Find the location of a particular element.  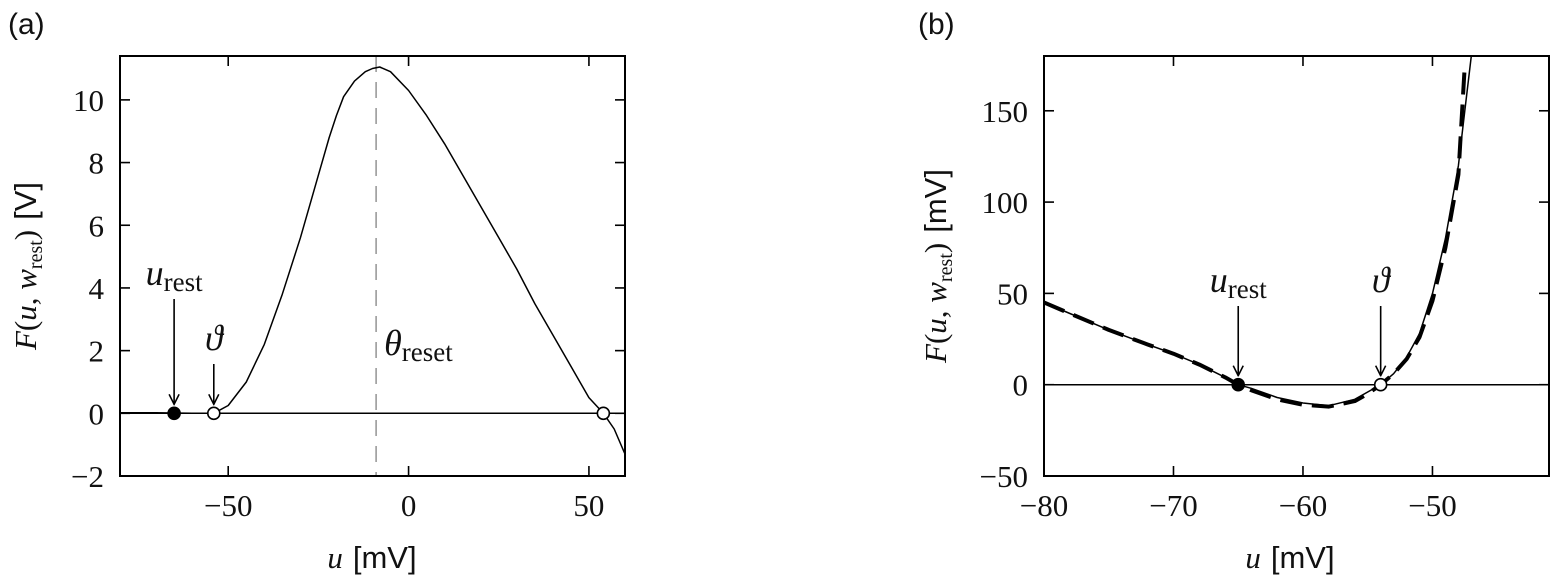

panel-label-a: (a) is located at coordinates (26, 24).